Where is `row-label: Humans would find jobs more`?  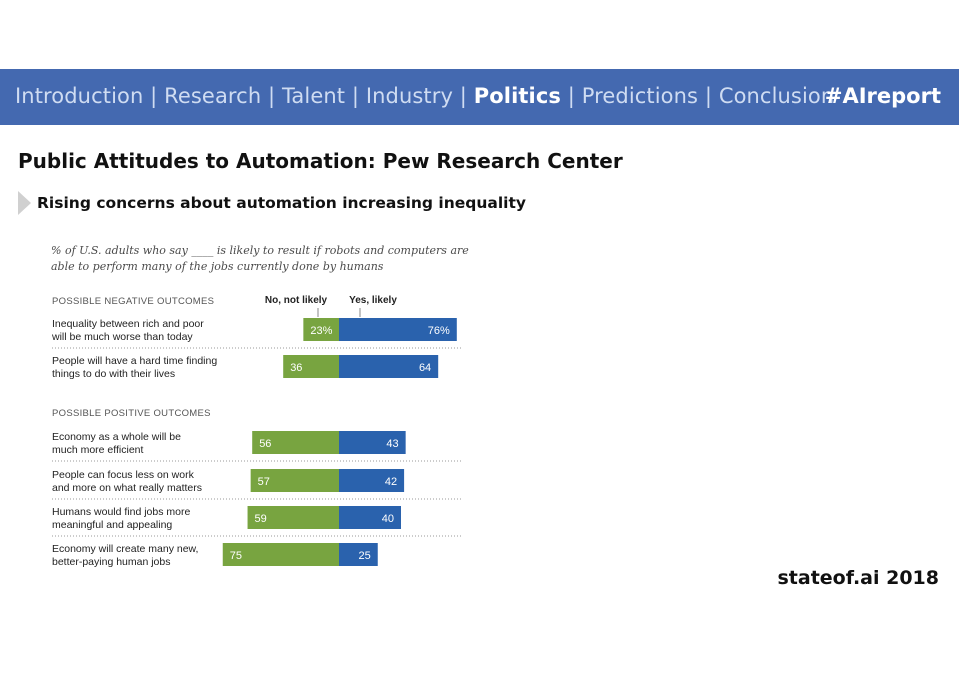
row-label: Humans would find jobs more is located at coordinates (121, 512).